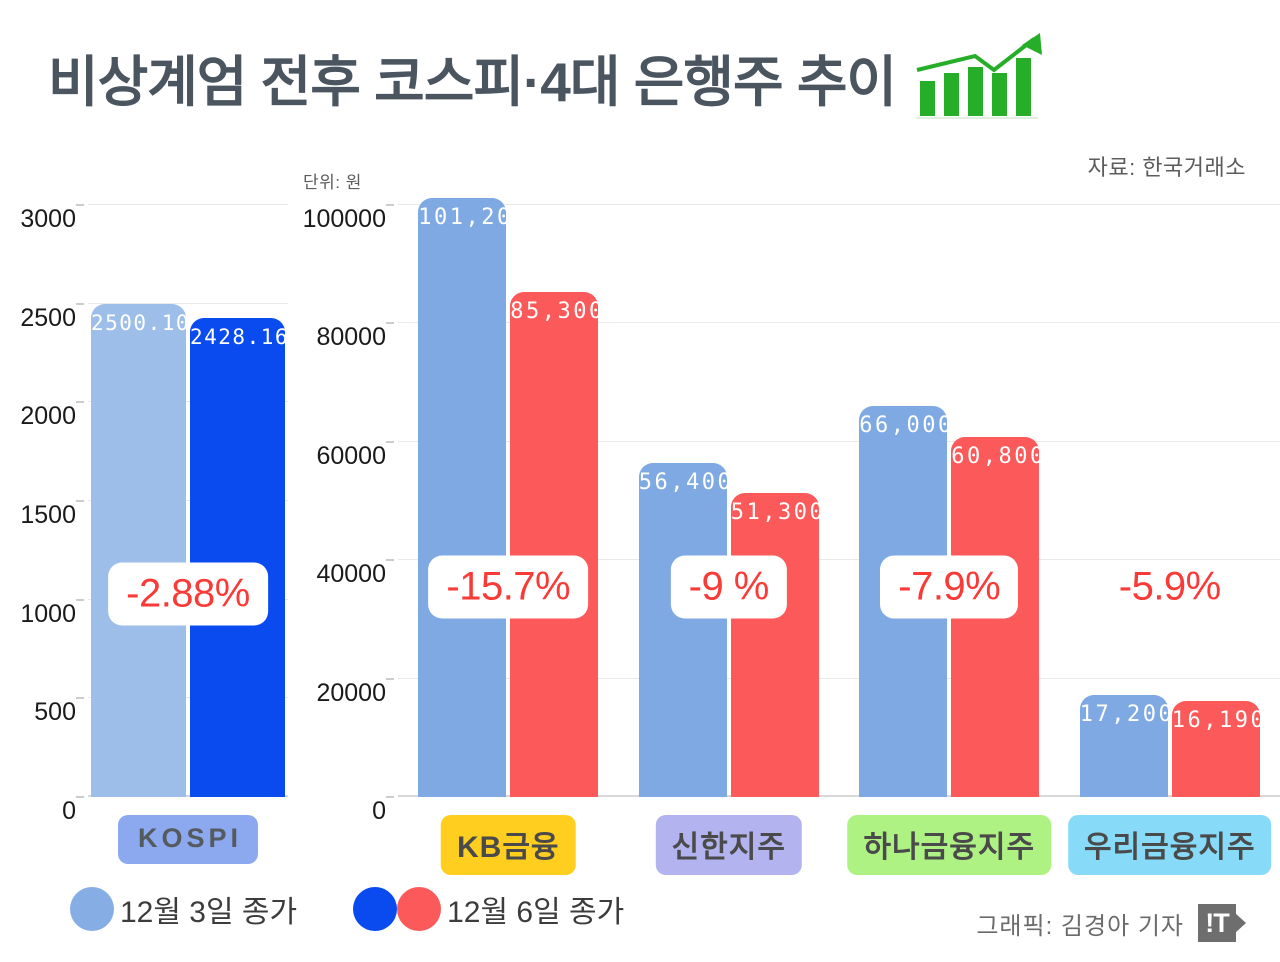 The image size is (1280, 962). What do you see at coordinates (949, 845) in the screenshot?
I see `category-label-3: 하나금융지주` at bounding box center [949, 845].